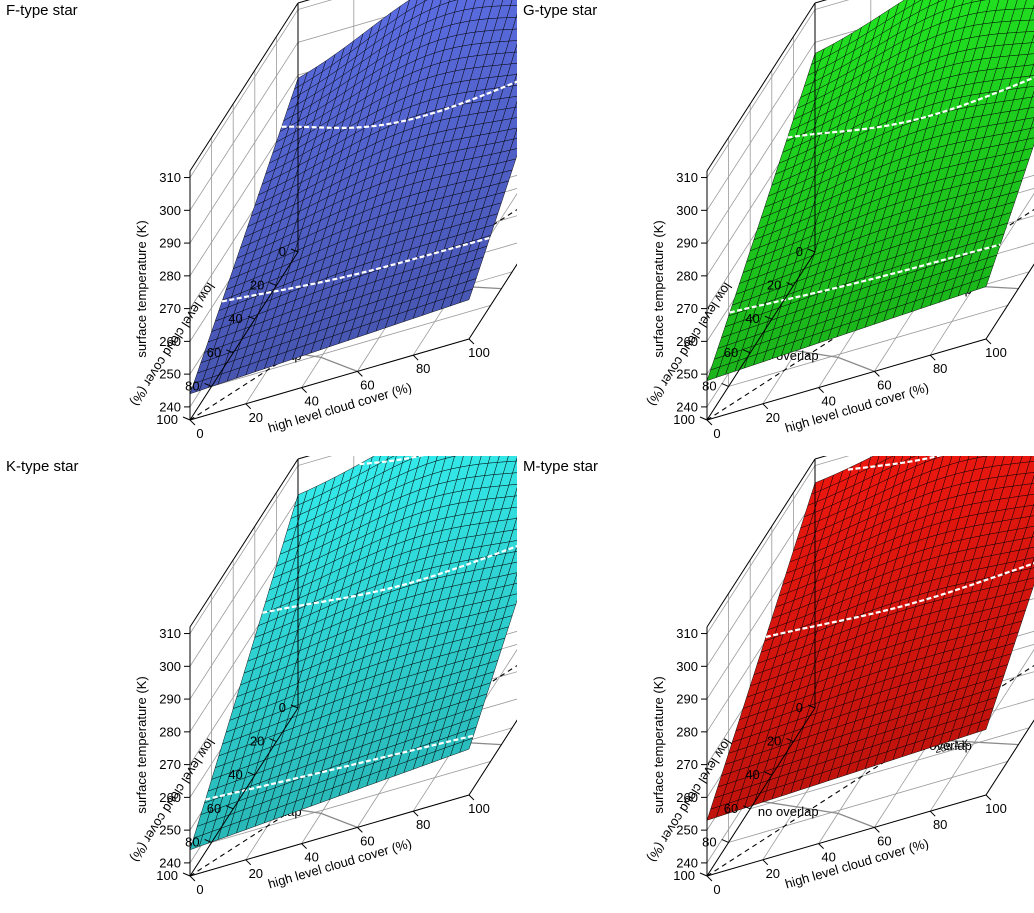  I want to click on high-cloud-axis: 0 20 40 60 80 100 high level cloud cover (%), so click(856, 845).